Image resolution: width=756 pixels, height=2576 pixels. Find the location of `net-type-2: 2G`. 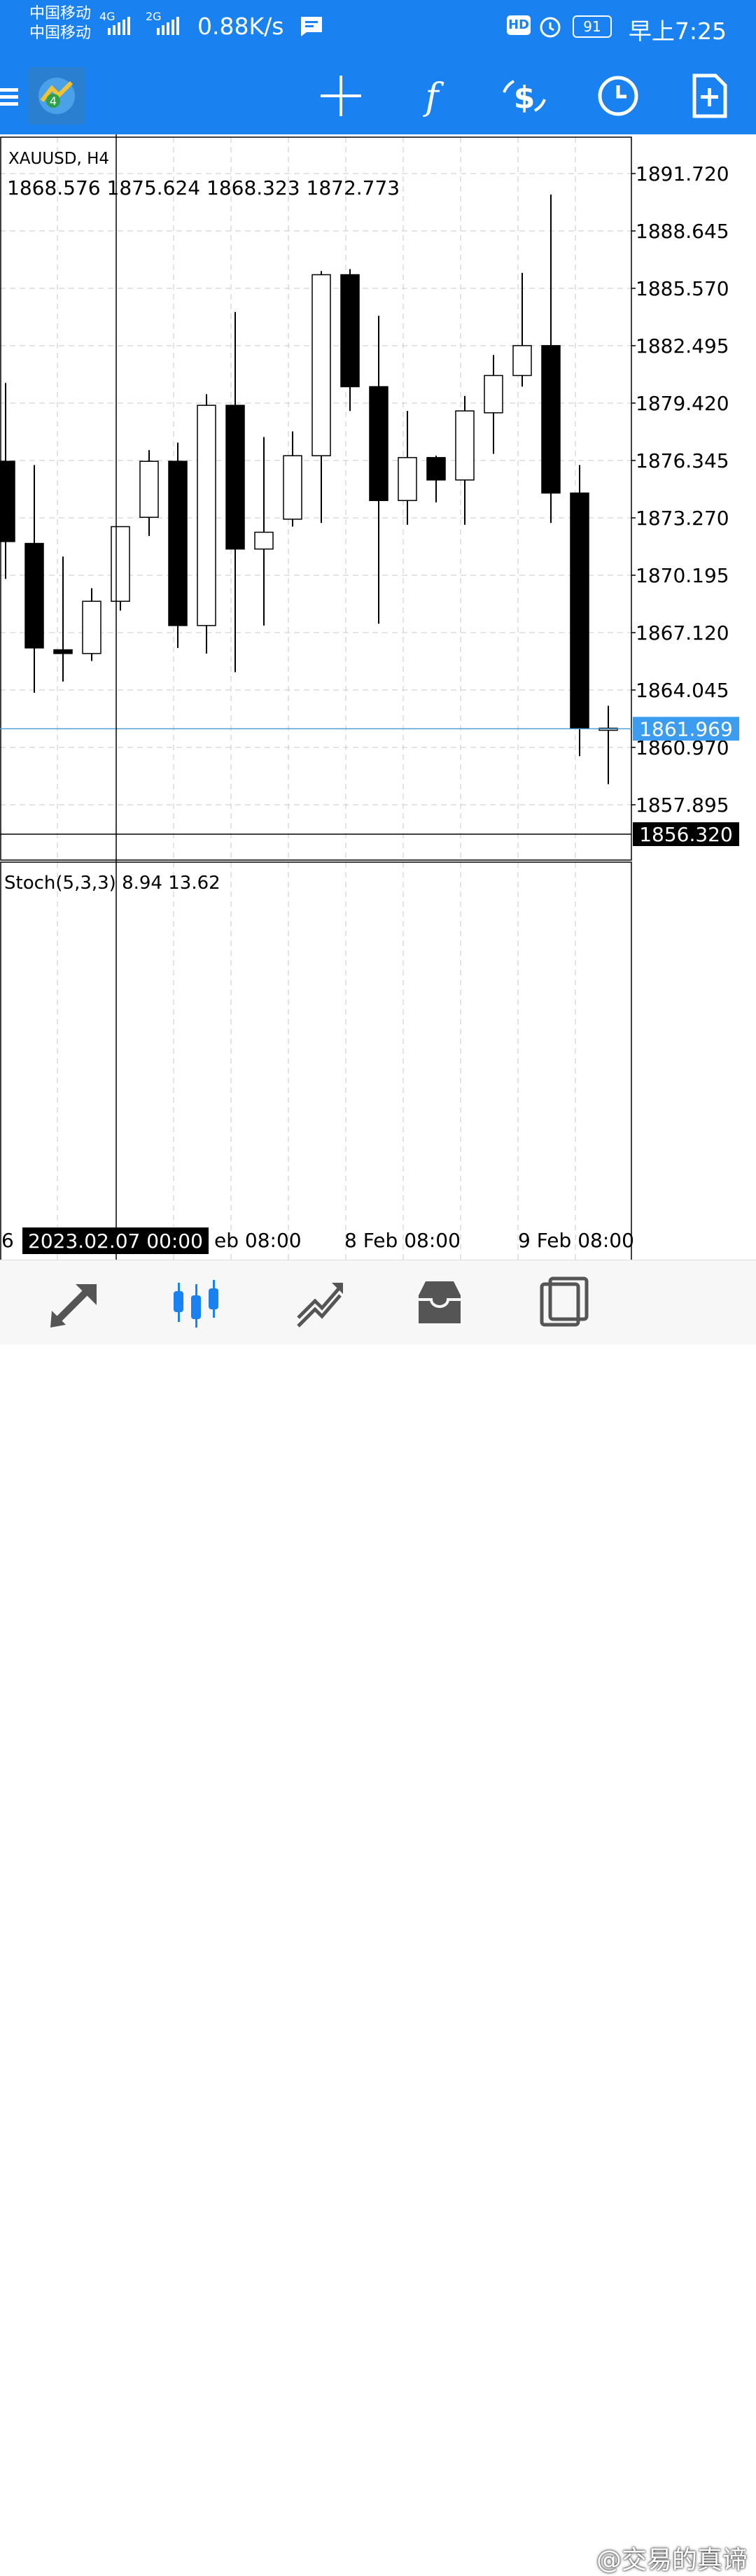

net-type-2: 2G is located at coordinates (154, 16).